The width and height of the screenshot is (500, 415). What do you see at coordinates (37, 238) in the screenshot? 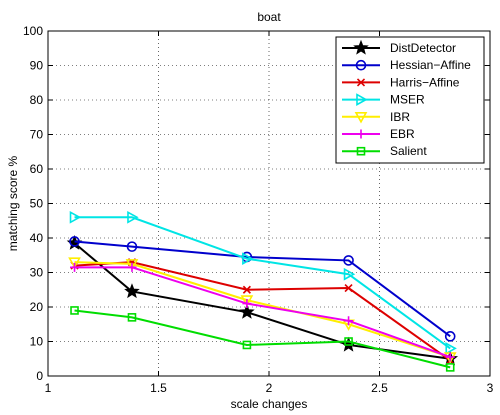
I see `y-tick-label: 40` at bounding box center [37, 238].